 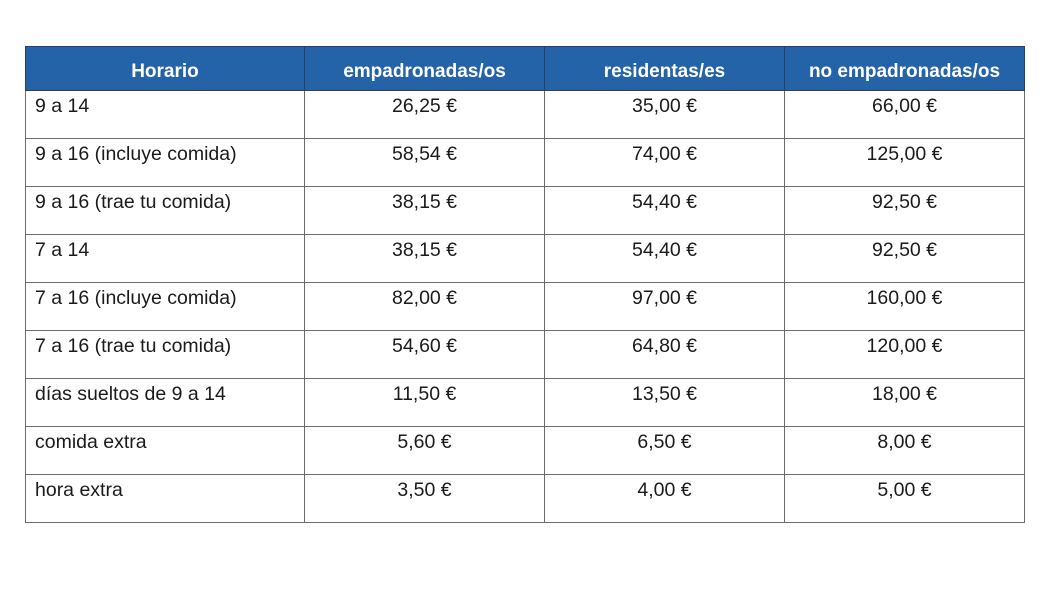 What do you see at coordinates (424, 68) in the screenshot?
I see `column-header-empadronadas: empadronadas/os` at bounding box center [424, 68].